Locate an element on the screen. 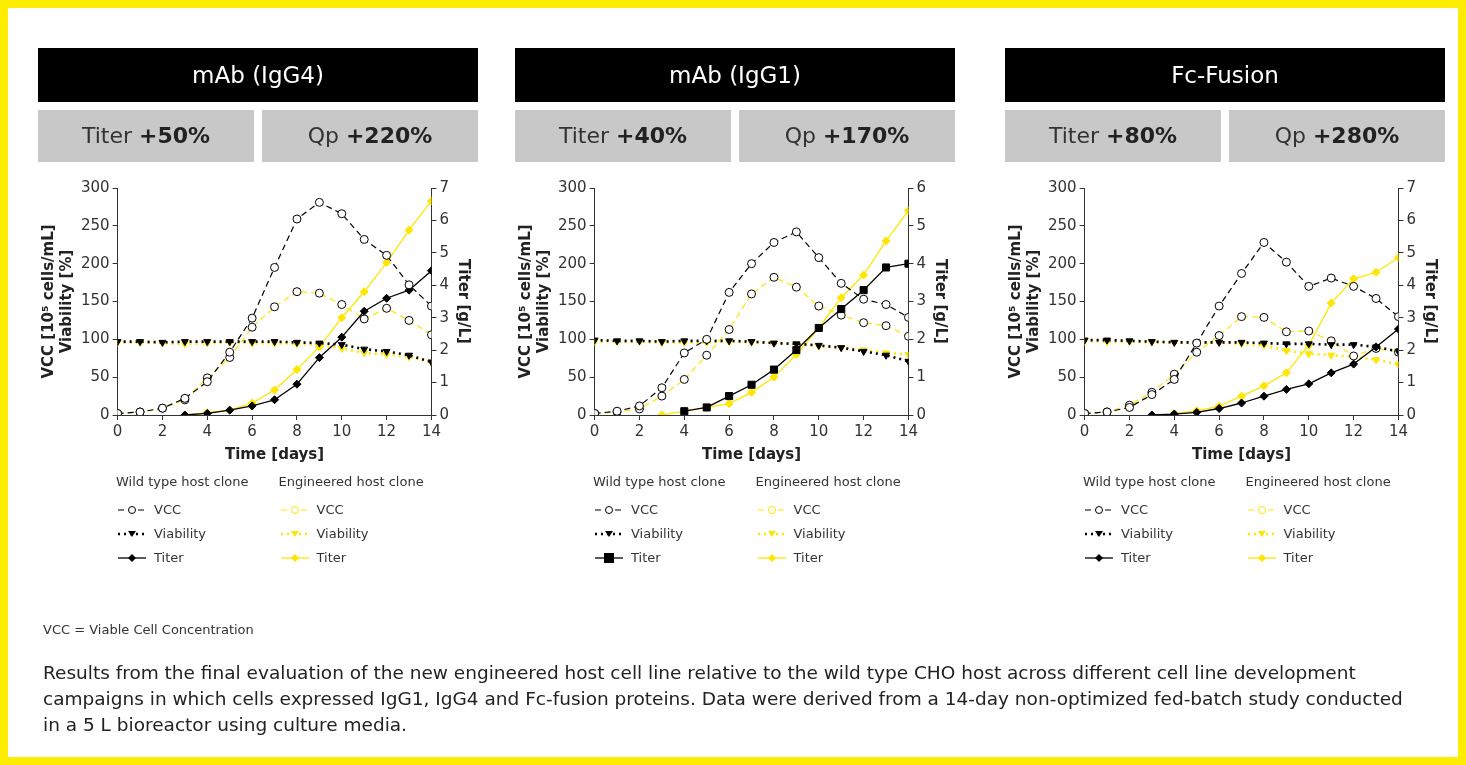 This screenshot has width=1466, height=765. chart-title: Fc-Fusion is located at coordinates (1225, 75).